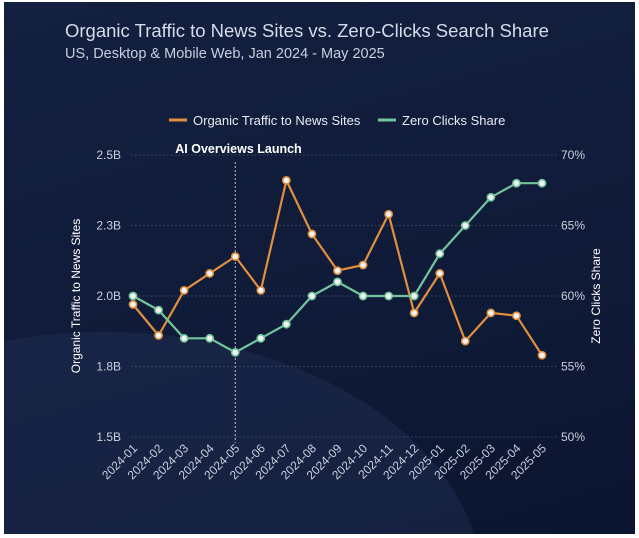 This screenshot has height=538, width=639. I want to click on y-tick-label: 1.8B, so click(108, 367).